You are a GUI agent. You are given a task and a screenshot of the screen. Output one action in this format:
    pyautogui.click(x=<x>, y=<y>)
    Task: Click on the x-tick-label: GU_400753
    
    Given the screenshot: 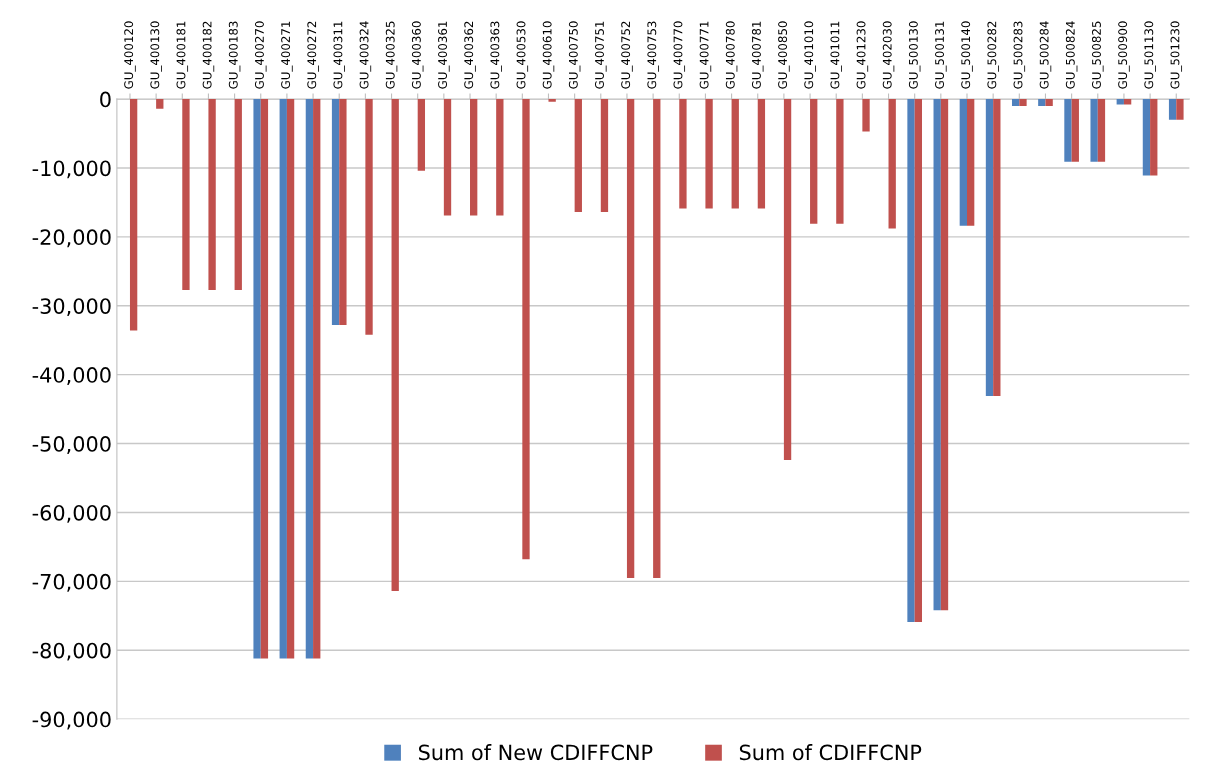 What is the action you would take?
    pyautogui.click(x=653, y=55)
    